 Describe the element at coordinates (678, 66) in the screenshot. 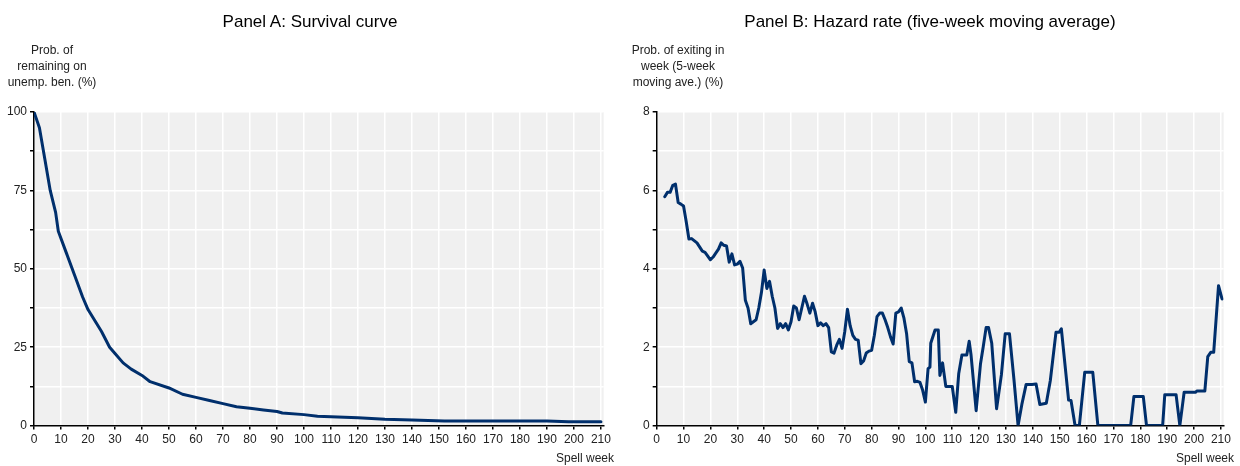

I see `y-axis-title: Prob. of exiting in week (5-week moving ave.) (%)` at that location.